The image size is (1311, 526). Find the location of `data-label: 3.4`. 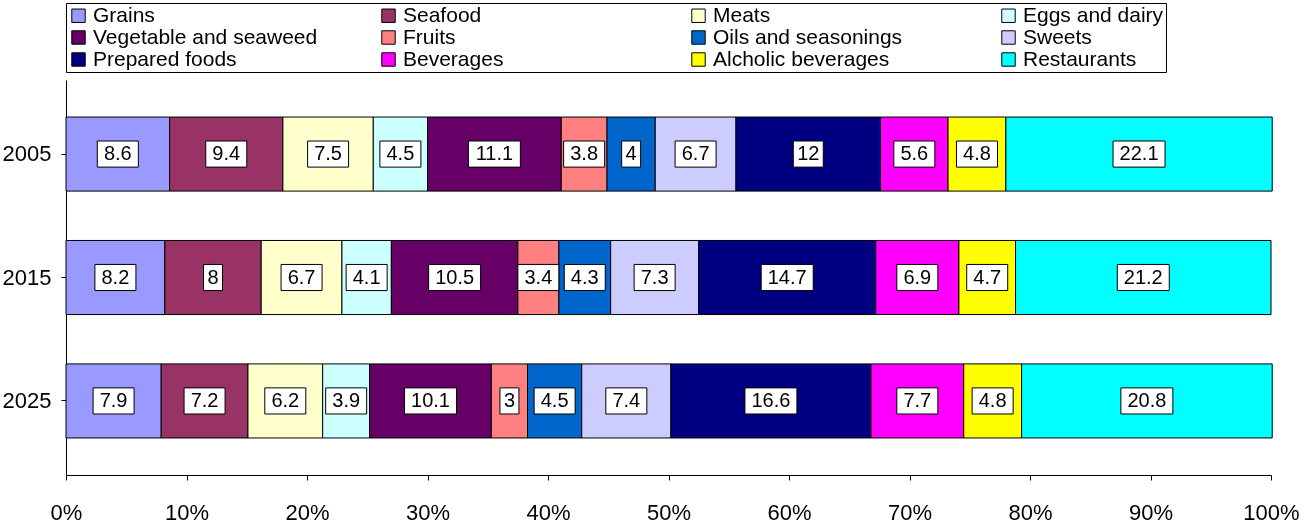

data-label: 3.4 is located at coordinates (538, 276).